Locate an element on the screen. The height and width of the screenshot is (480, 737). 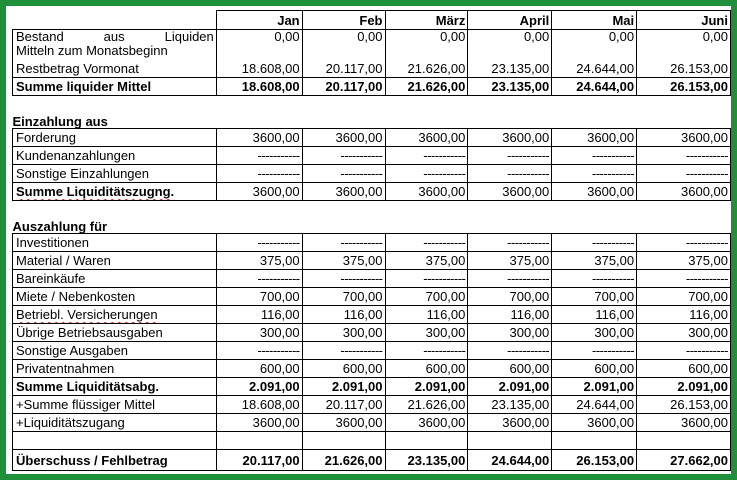
month-header: Mai is located at coordinates (594, 20).